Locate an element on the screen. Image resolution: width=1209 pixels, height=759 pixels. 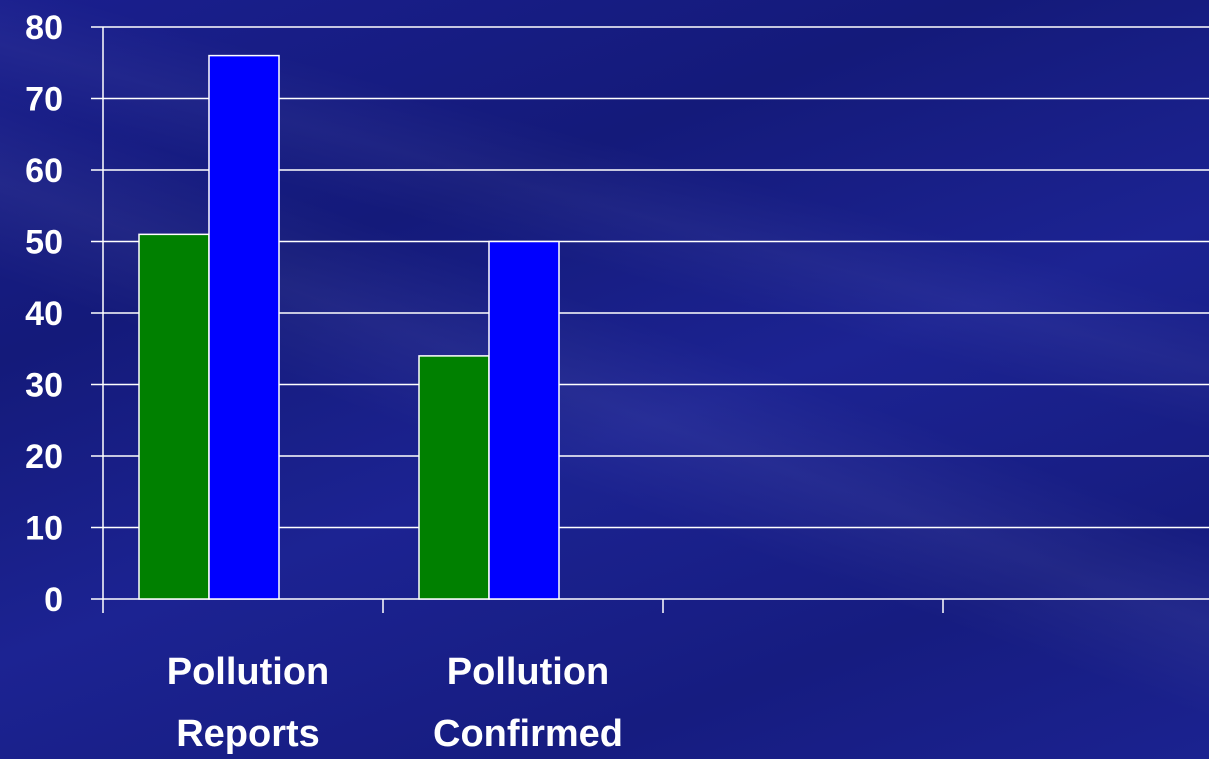
y-tick-label: 80 is located at coordinates (44, 28).